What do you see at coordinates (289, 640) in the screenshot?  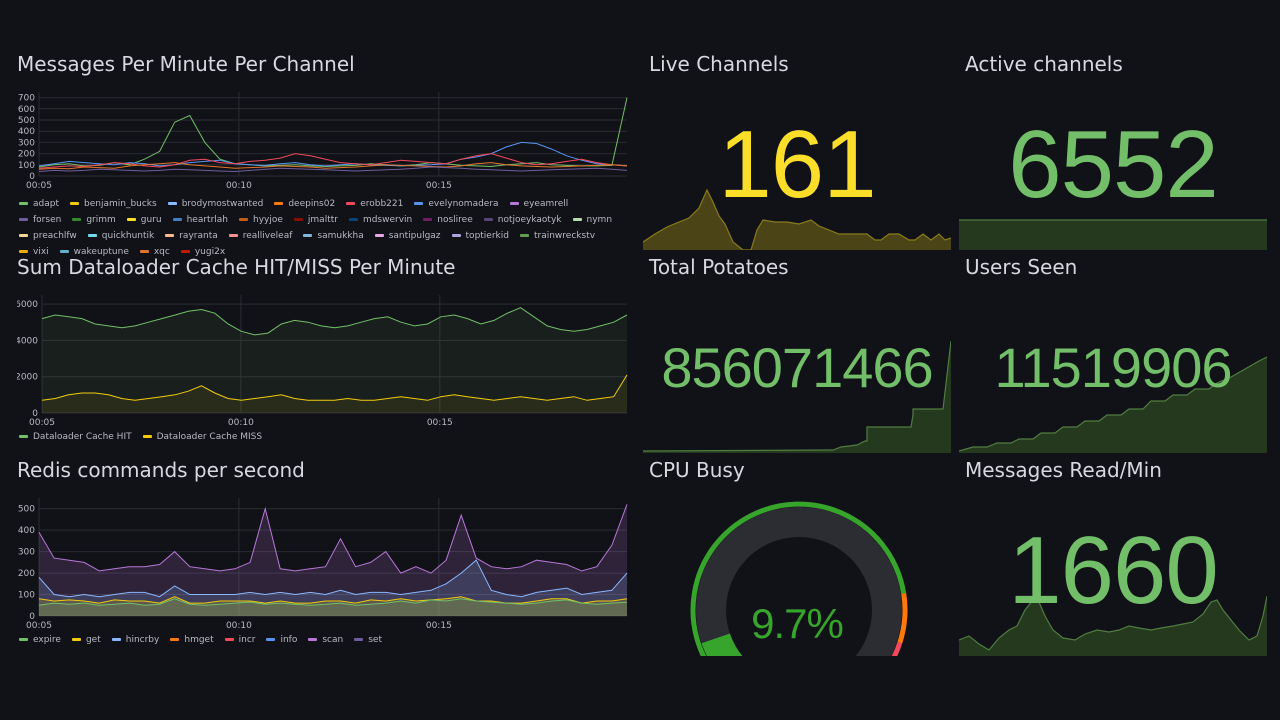 I see `legend-label: info` at bounding box center [289, 640].